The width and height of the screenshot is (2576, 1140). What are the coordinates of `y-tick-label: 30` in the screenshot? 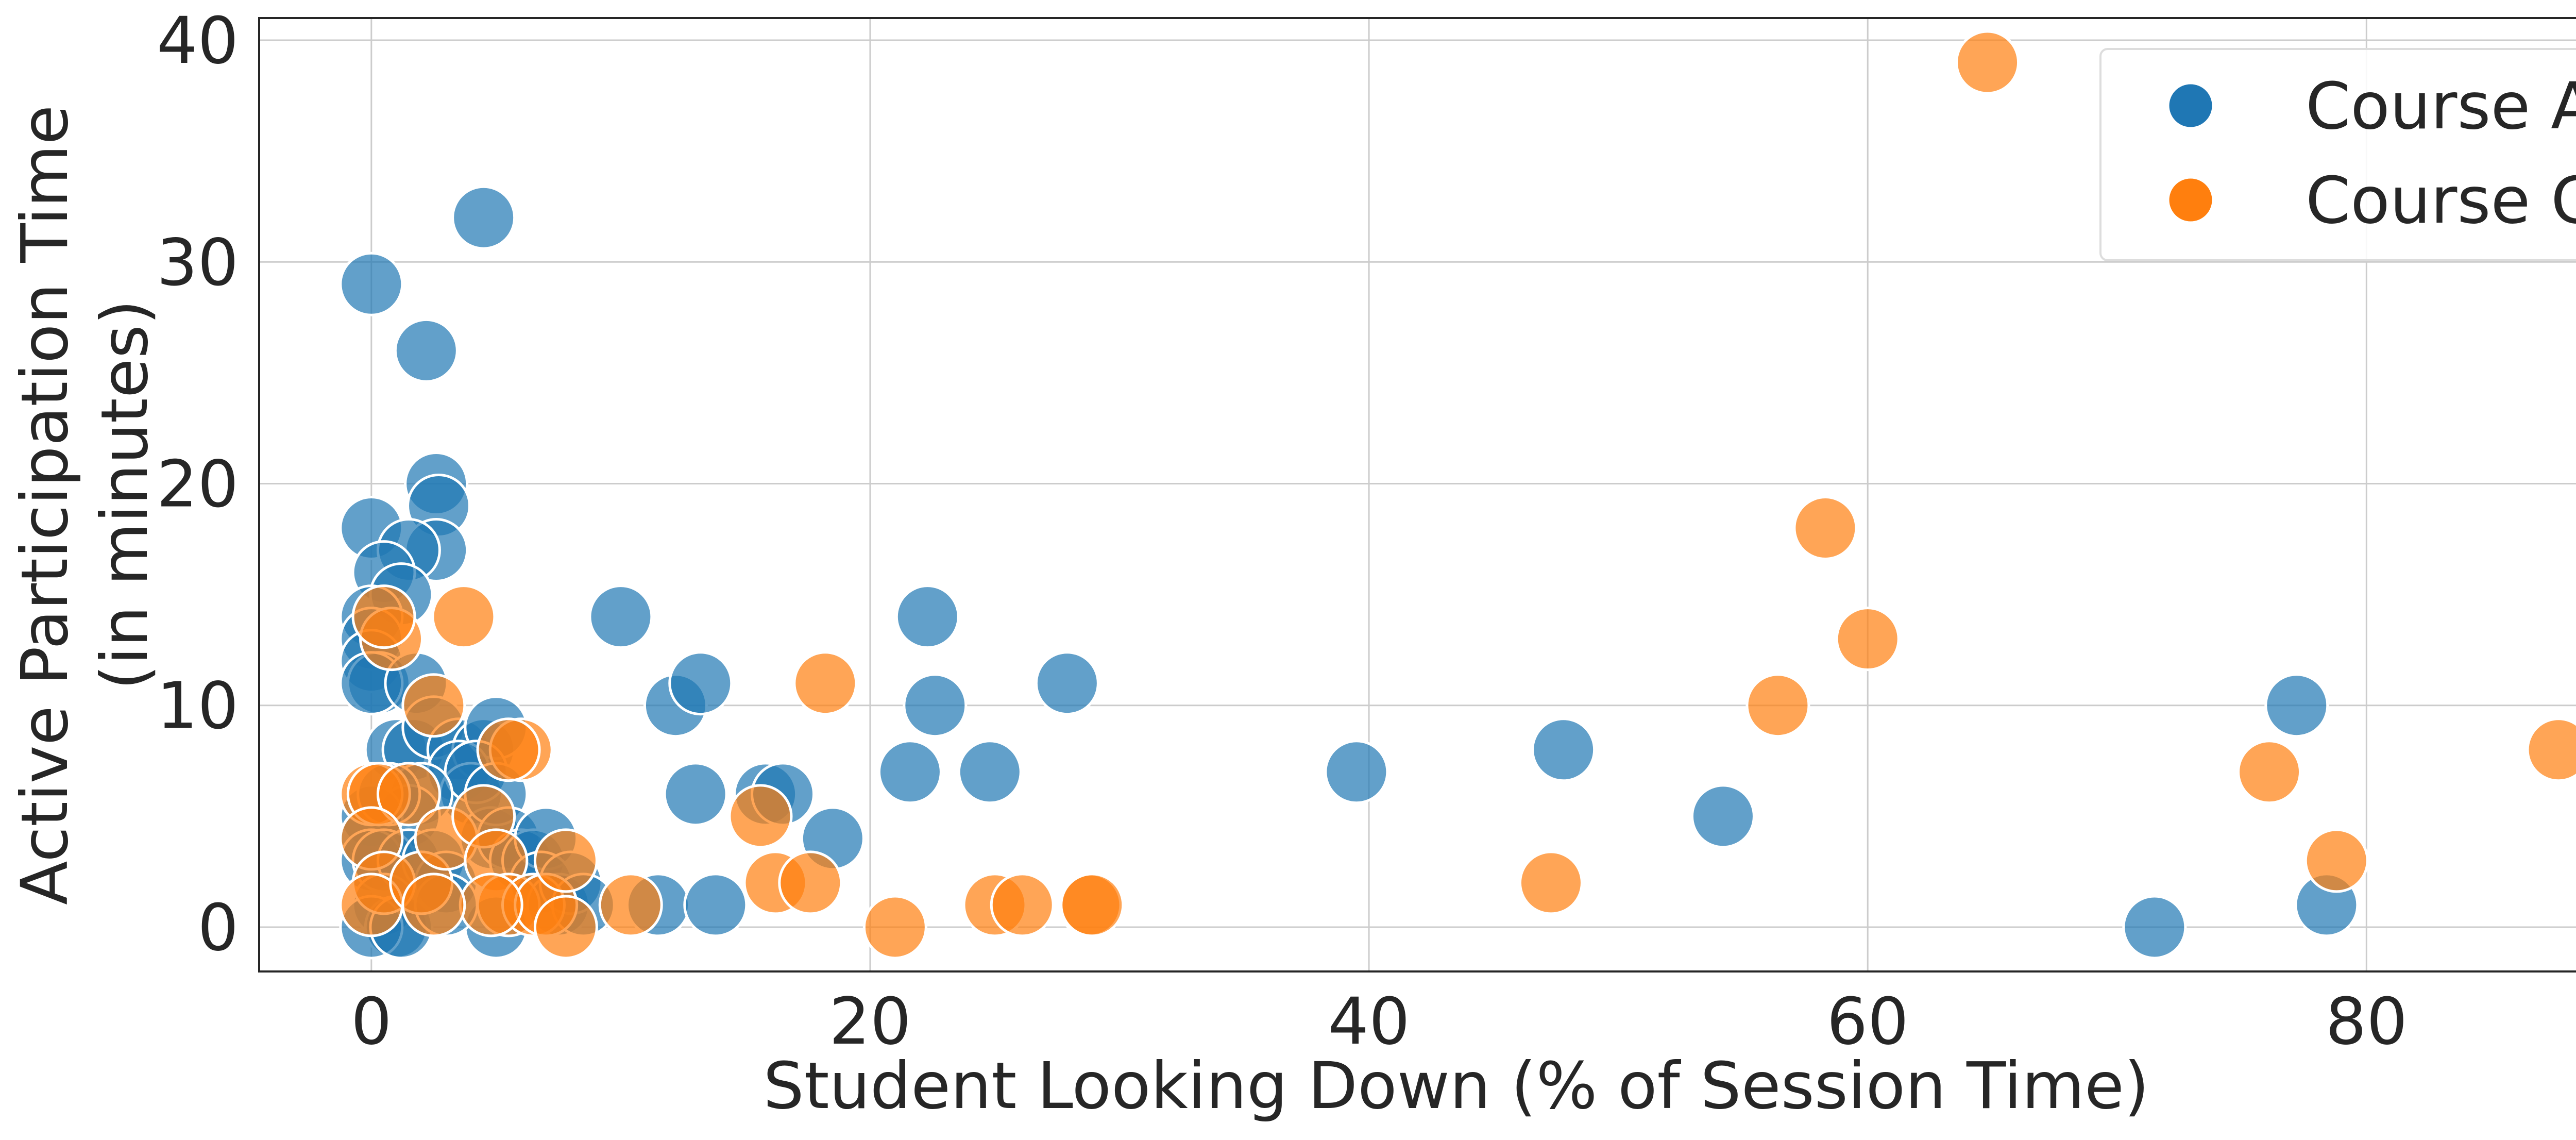 It's located at (198, 262).